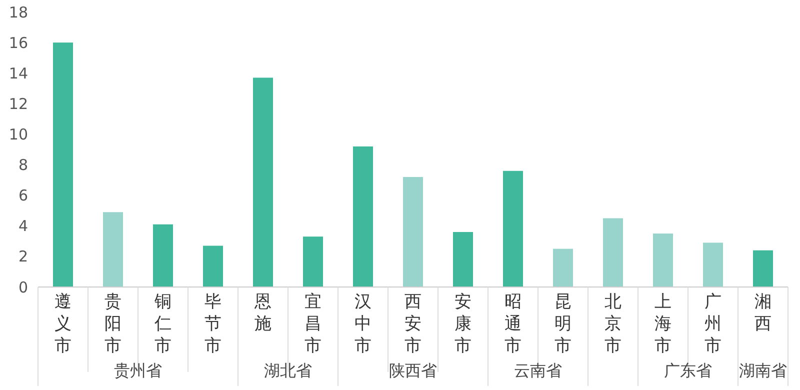 The height and width of the screenshot is (390, 800). I want to click on y-tick-label: 6, so click(23, 195).